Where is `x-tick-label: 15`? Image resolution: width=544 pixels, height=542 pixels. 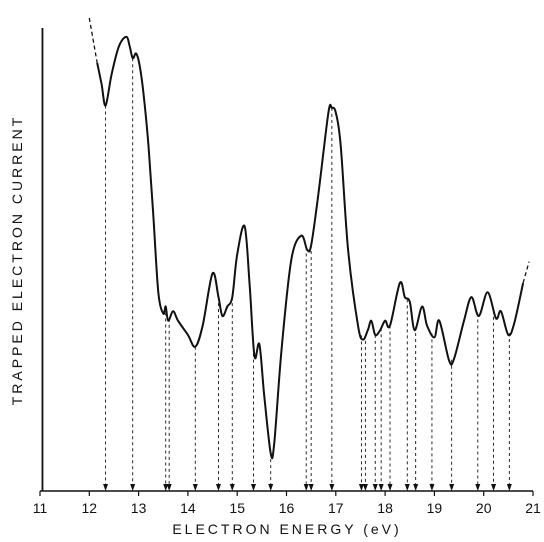 x-tick-label: 15 is located at coordinates (237, 508).